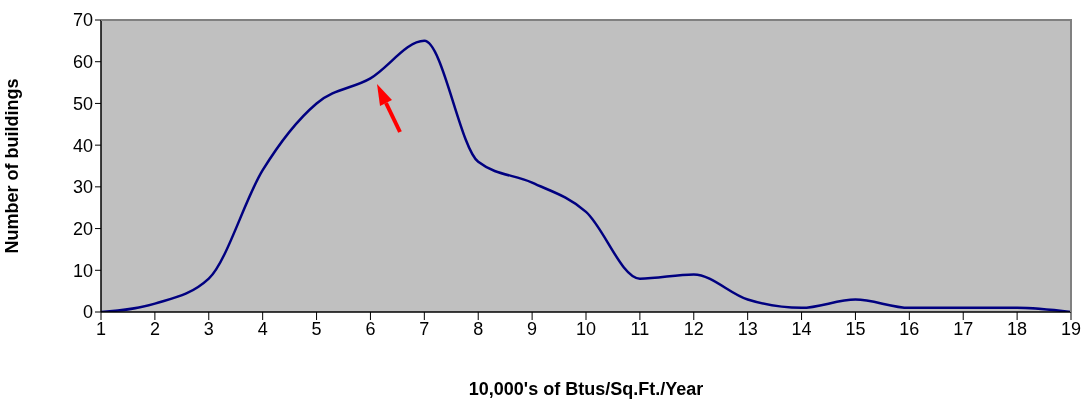  Describe the element at coordinates (82, 187) in the screenshot. I see `y-tick-label: 30` at that location.